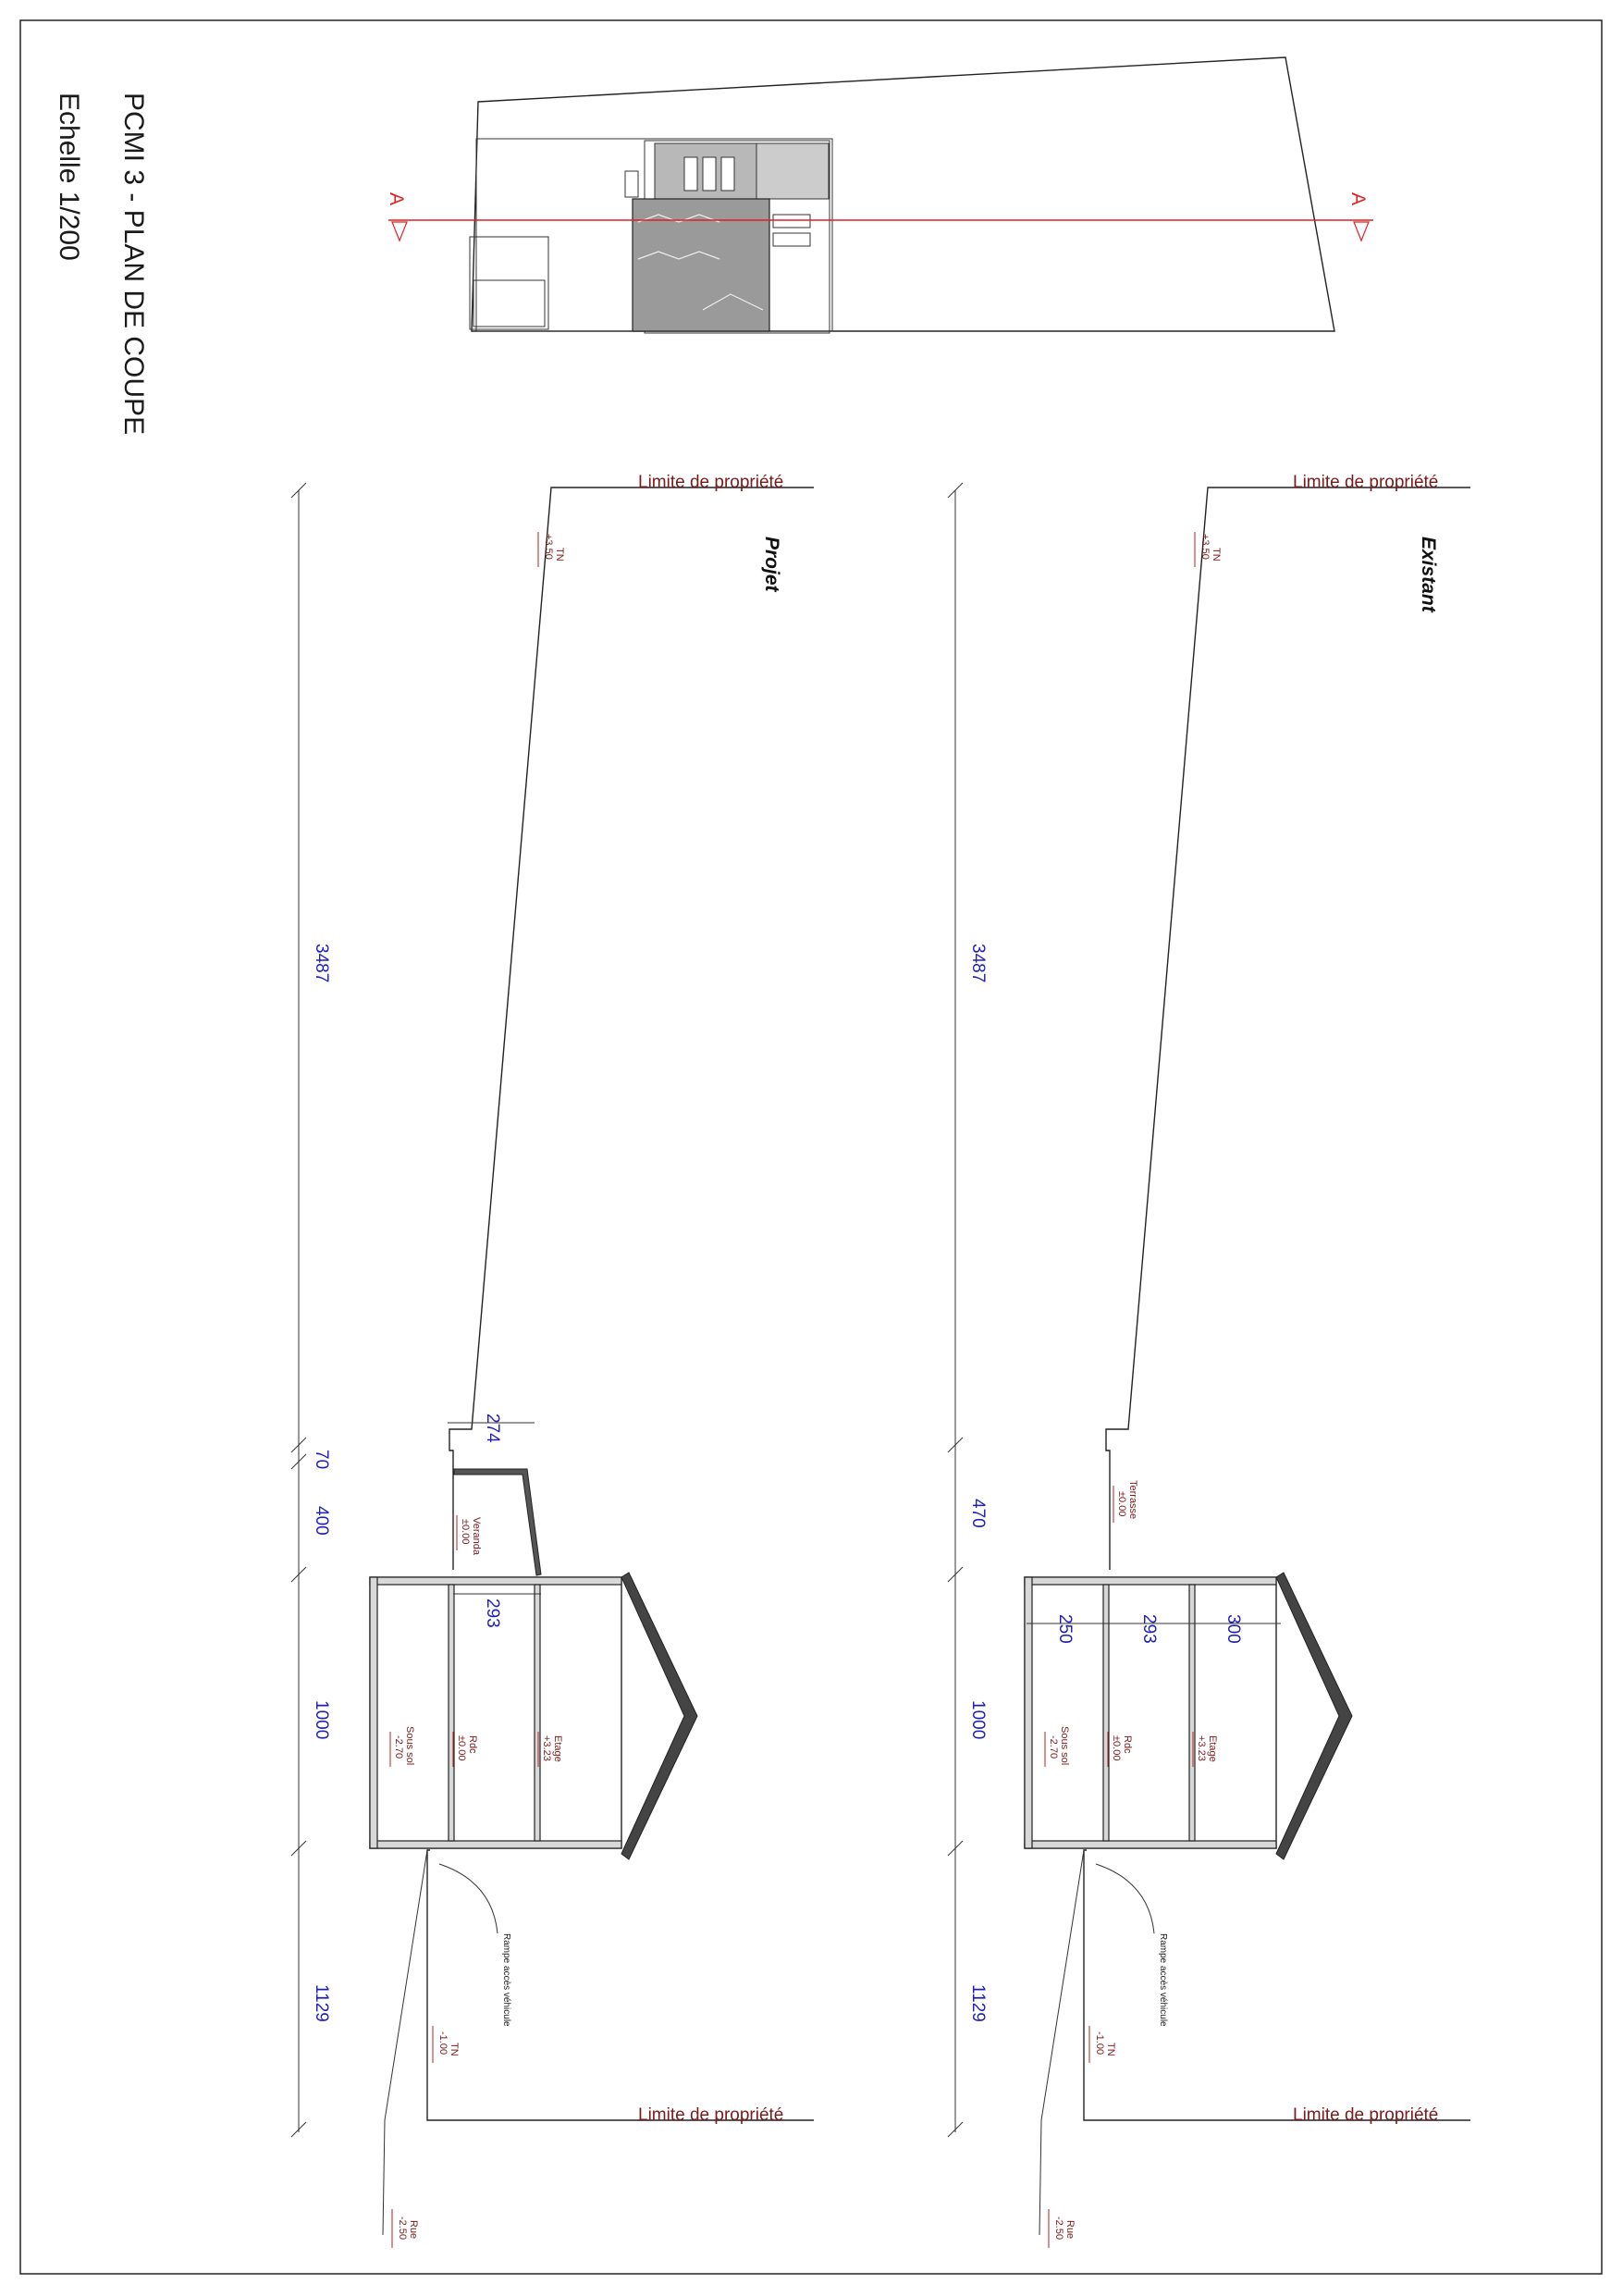  Describe the element at coordinates (978, 1513) in the screenshot. I see `dim-470: 470` at that location.